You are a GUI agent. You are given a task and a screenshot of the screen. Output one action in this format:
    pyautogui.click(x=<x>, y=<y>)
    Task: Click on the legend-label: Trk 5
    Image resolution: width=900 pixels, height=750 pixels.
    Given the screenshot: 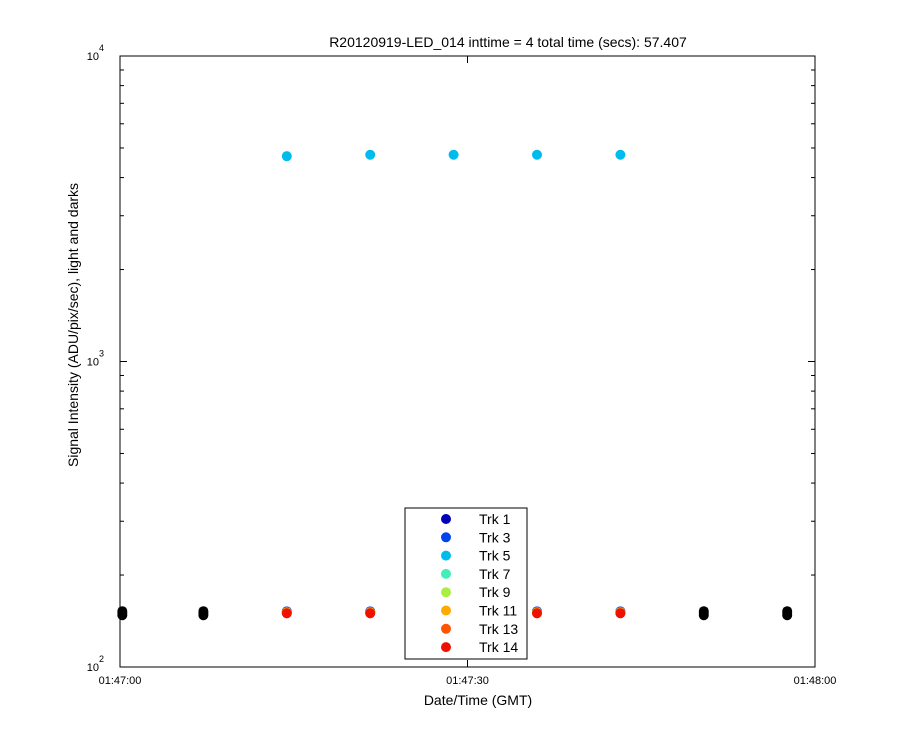 What is the action you would take?
    pyautogui.click(x=495, y=556)
    